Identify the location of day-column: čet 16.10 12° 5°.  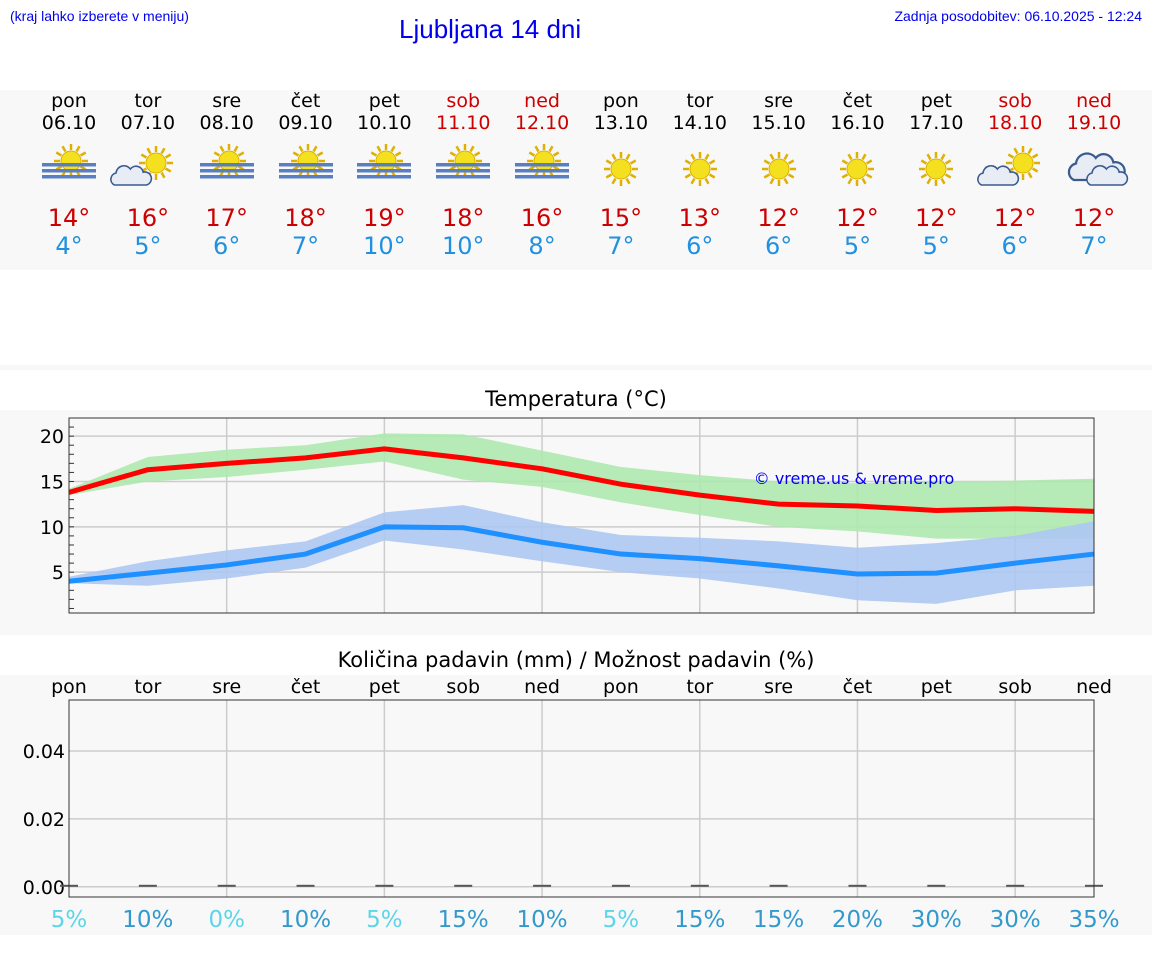
(857, 175).